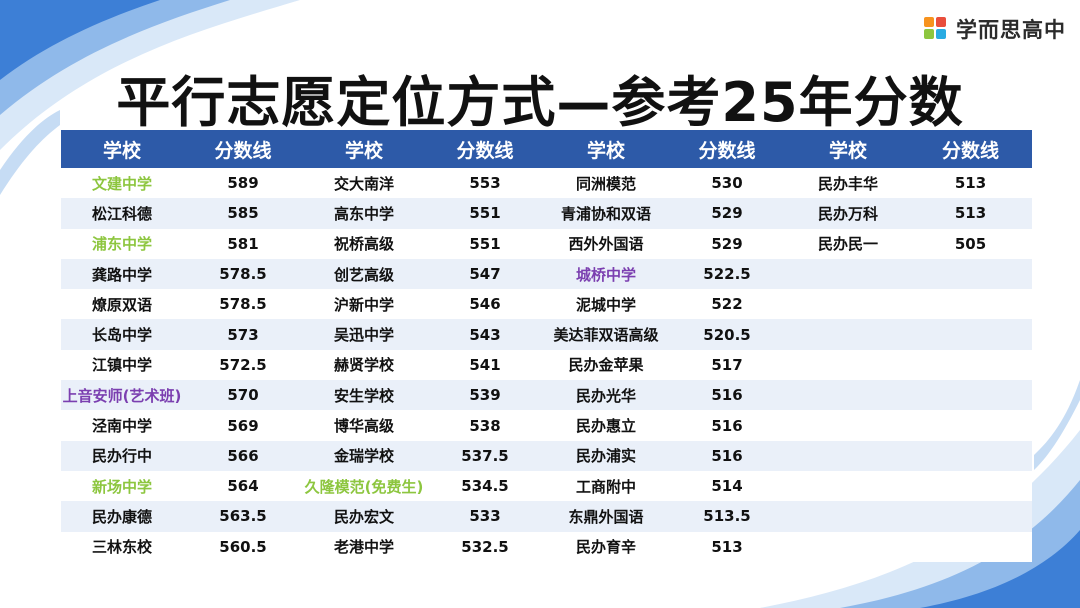 Image resolution: width=1080 pixels, height=608 pixels. What do you see at coordinates (935, 29) in the screenshot?
I see `xueersi-logo-icon` at bounding box center [935, 29].